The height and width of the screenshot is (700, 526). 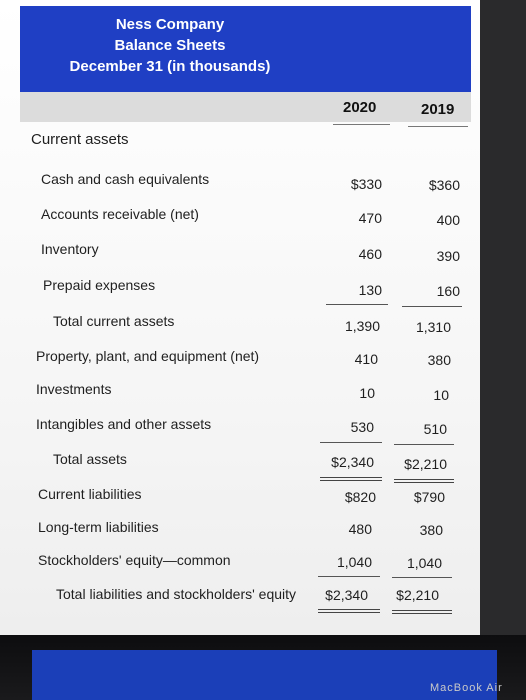 What do you see at coordinates (360, 107) in the screenshot?
I see `column-year-2020: 2020` at bounding box center [360, 107].